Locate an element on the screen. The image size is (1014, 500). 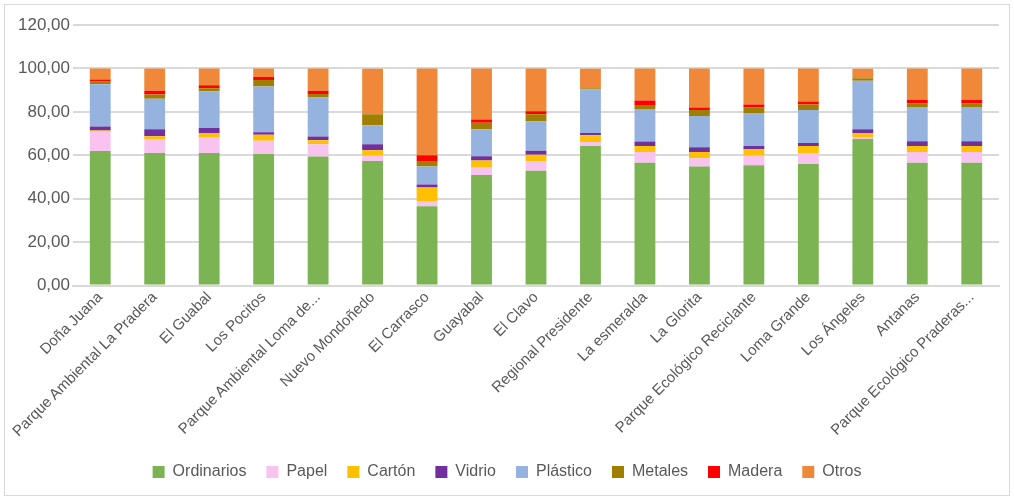
legend-label: Plástico is located at coordinates (564, 471).